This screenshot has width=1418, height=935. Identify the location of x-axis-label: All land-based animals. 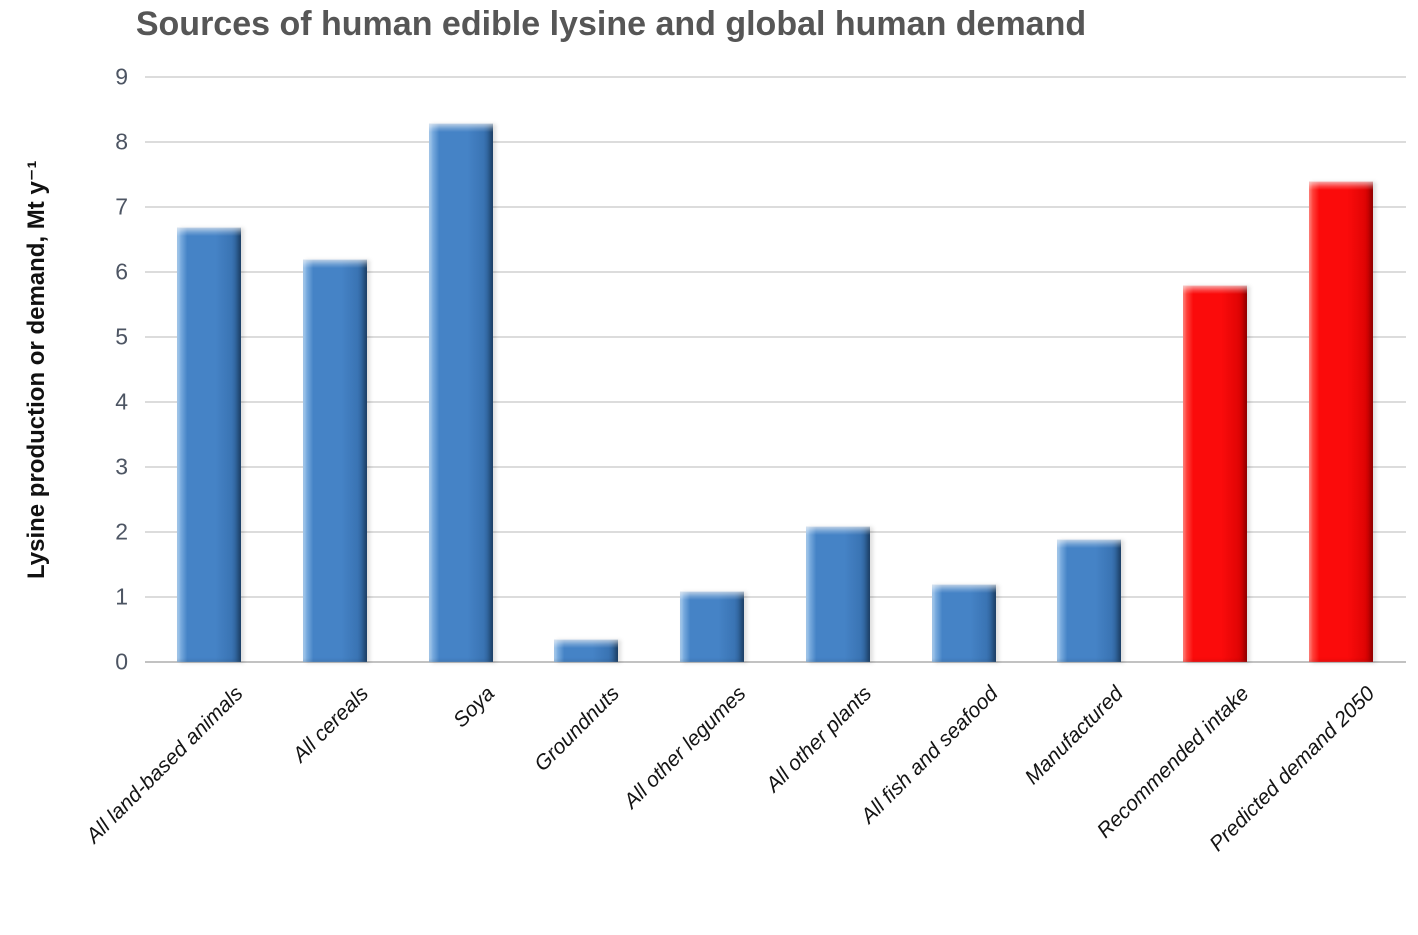
(164, 765).